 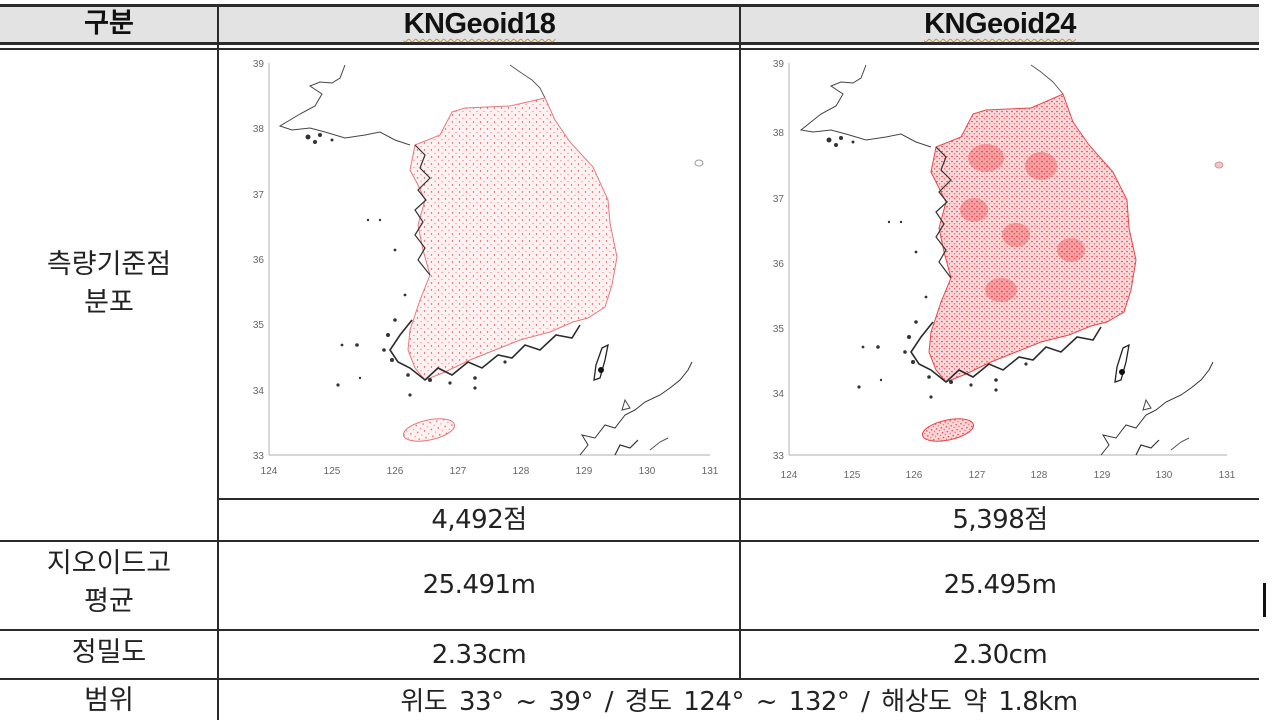 I want to click on text-cursor, so click(x=1264, y=600).